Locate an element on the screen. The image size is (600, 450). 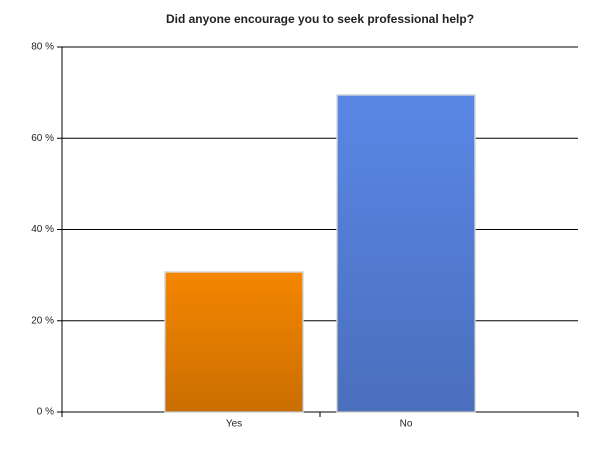
x-tick-label: No is located at coordinates (406, 424).